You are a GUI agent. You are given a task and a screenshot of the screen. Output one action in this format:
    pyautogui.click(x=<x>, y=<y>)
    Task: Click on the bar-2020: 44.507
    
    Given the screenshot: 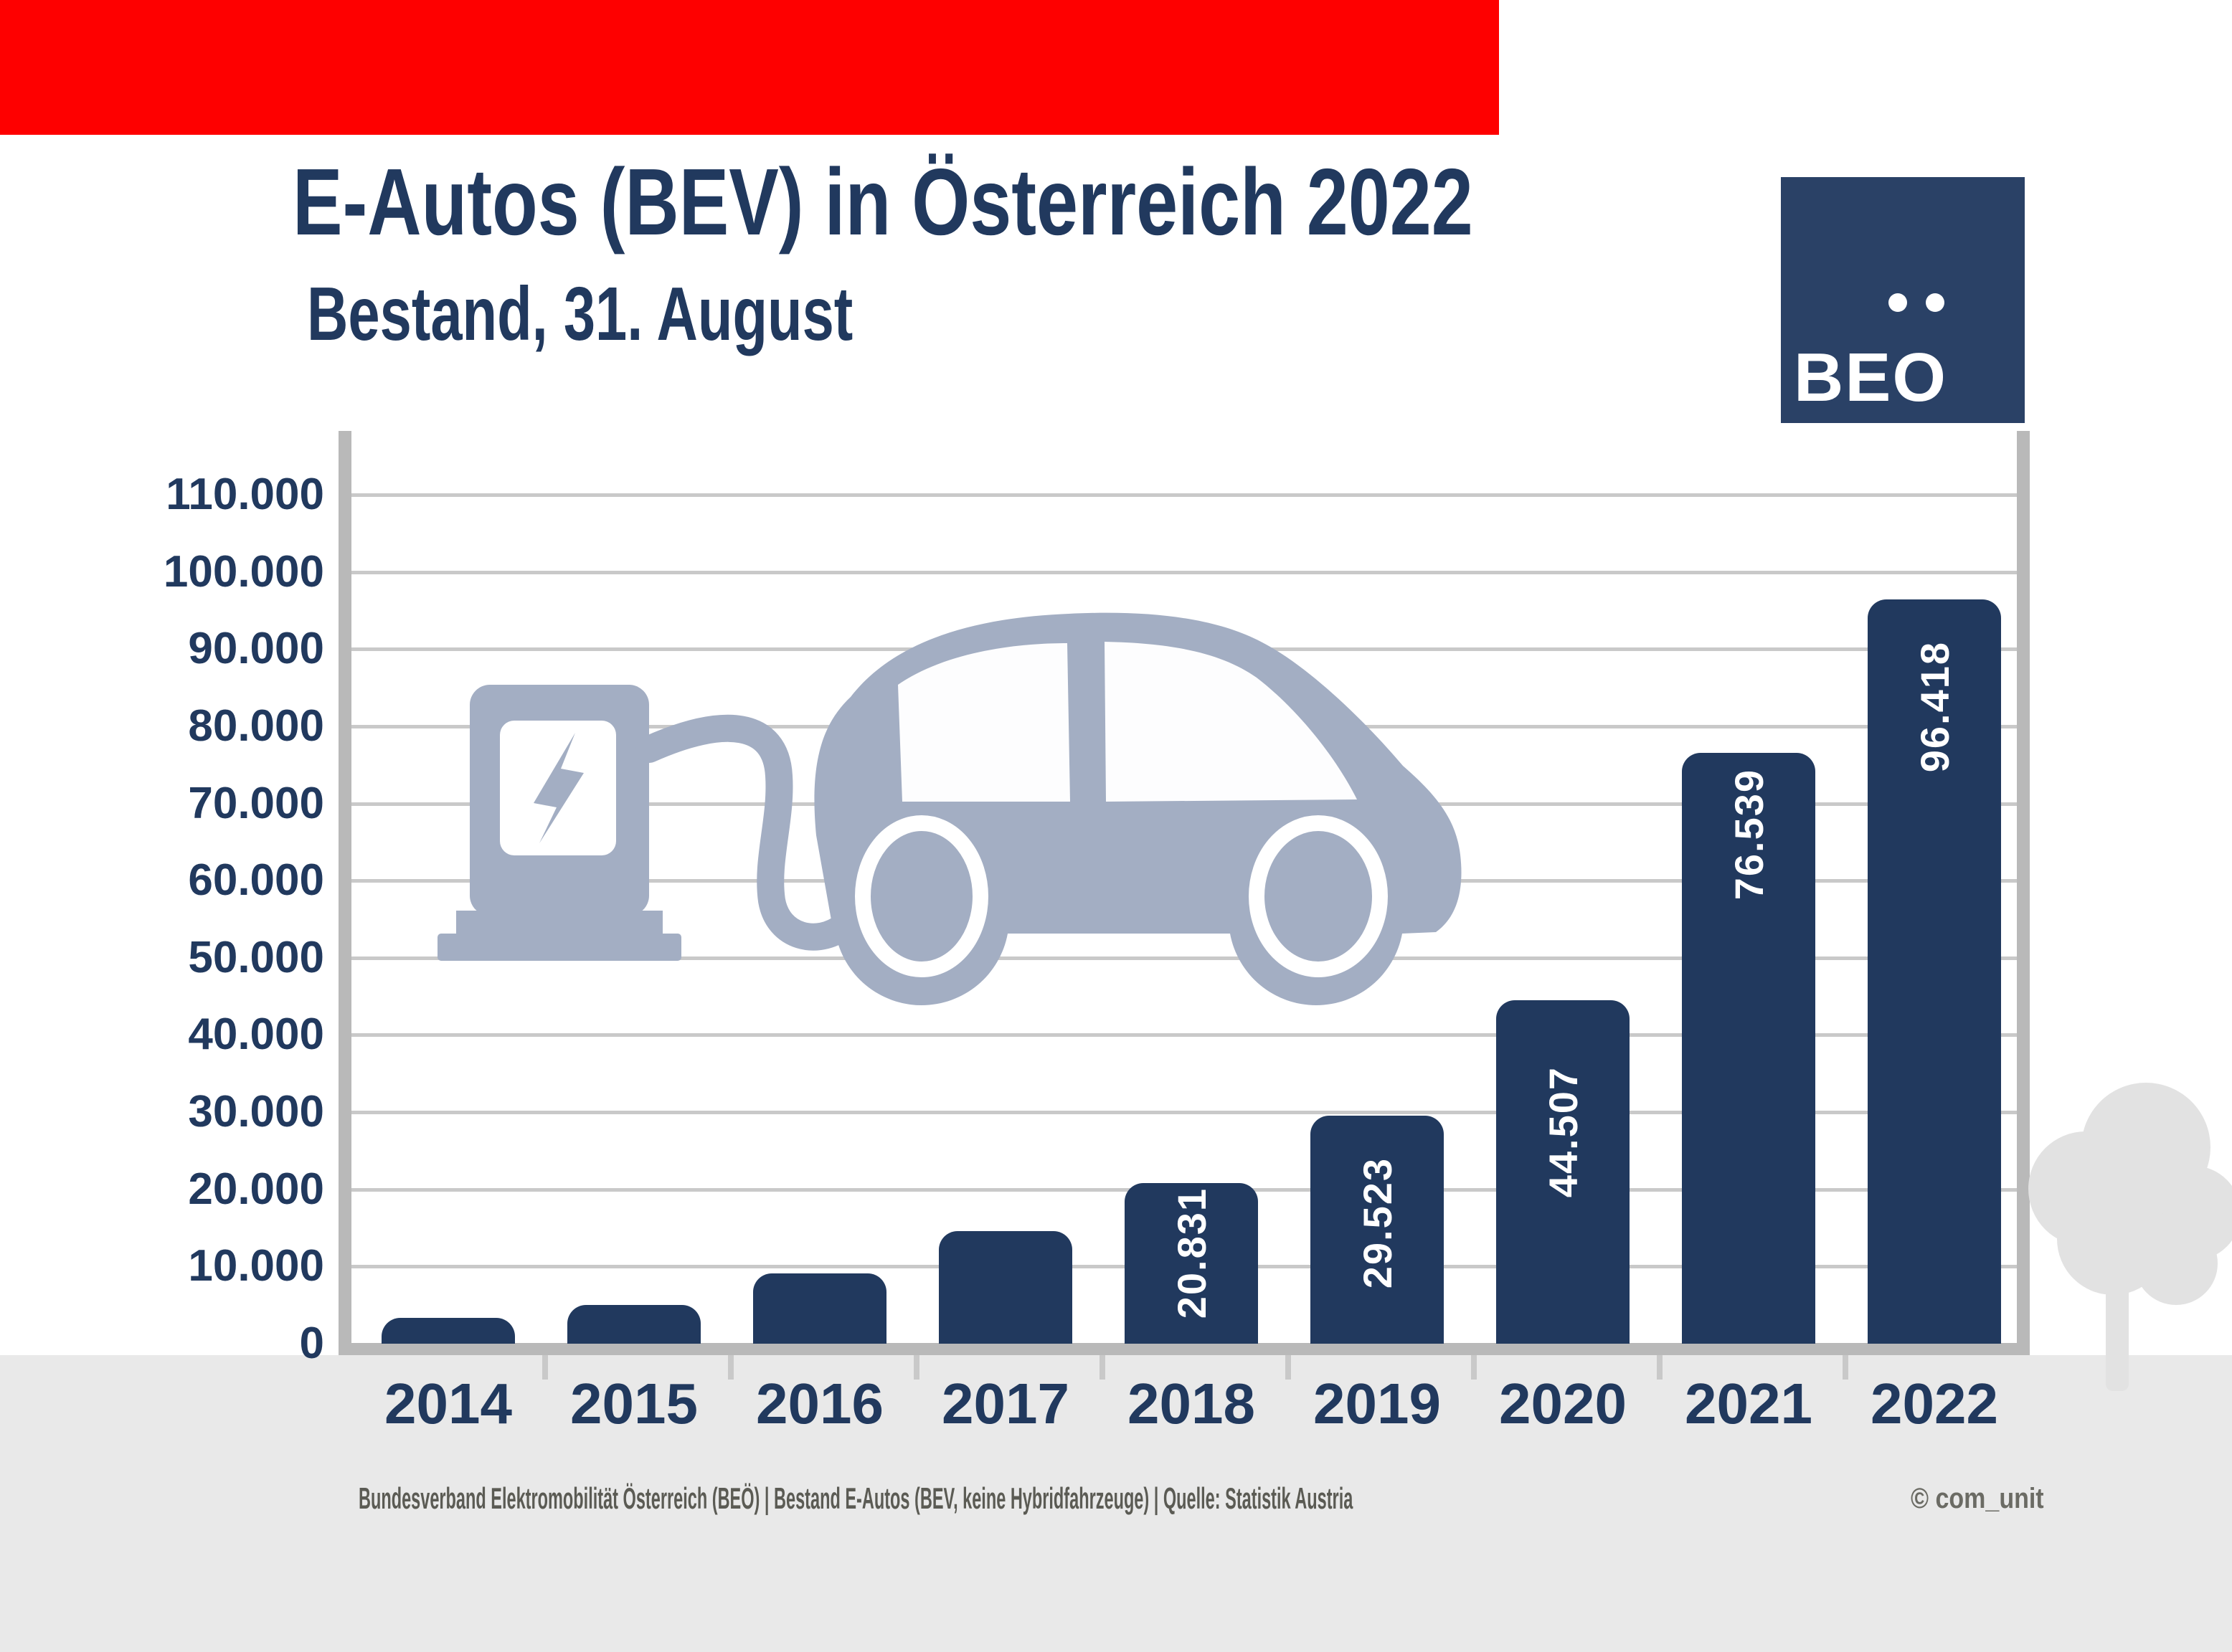 What is the action you would take?
    pyautogui.click(x=1563, y=1172)
    